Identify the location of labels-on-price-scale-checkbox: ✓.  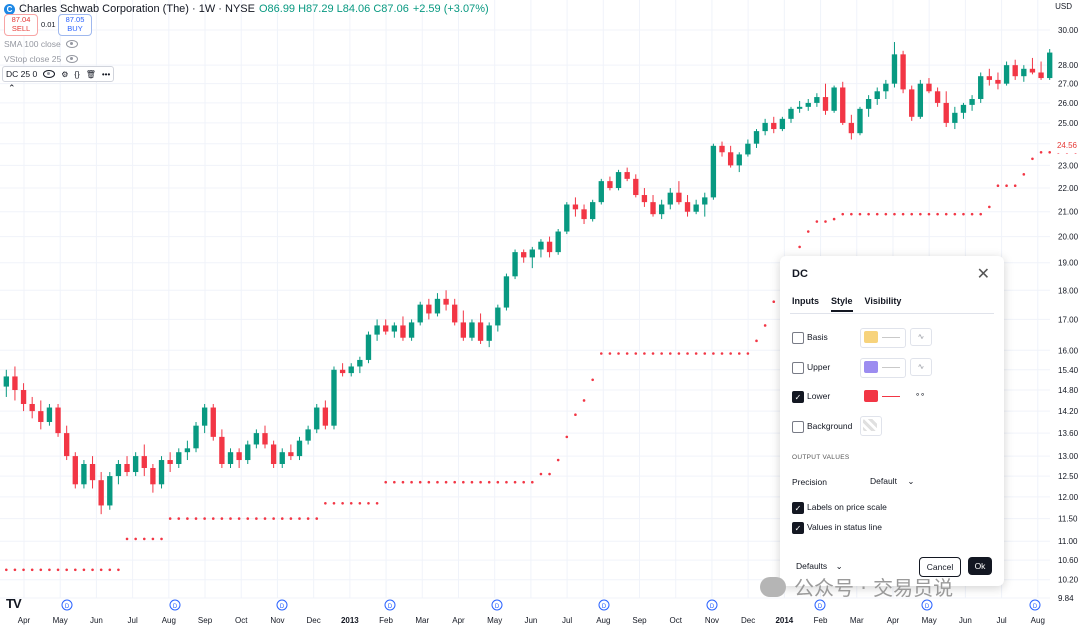
(798, 508).